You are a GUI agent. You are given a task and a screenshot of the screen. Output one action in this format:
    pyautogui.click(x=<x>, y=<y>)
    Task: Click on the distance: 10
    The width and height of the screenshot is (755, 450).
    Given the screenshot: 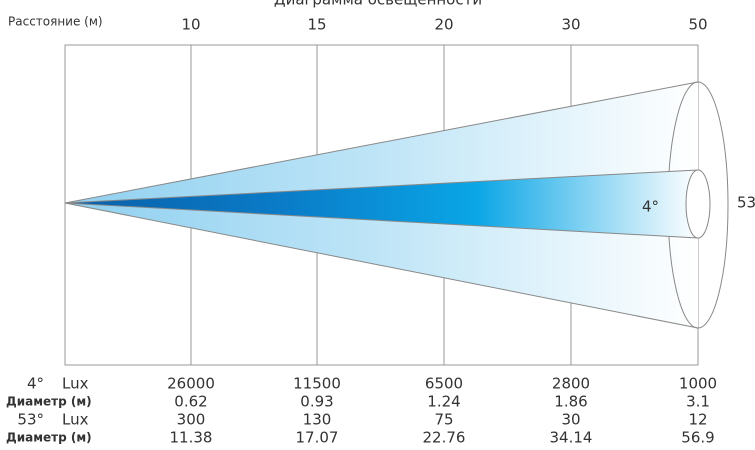 What is the action you would take?
    pyautogui.click(x=190, y=25)
    